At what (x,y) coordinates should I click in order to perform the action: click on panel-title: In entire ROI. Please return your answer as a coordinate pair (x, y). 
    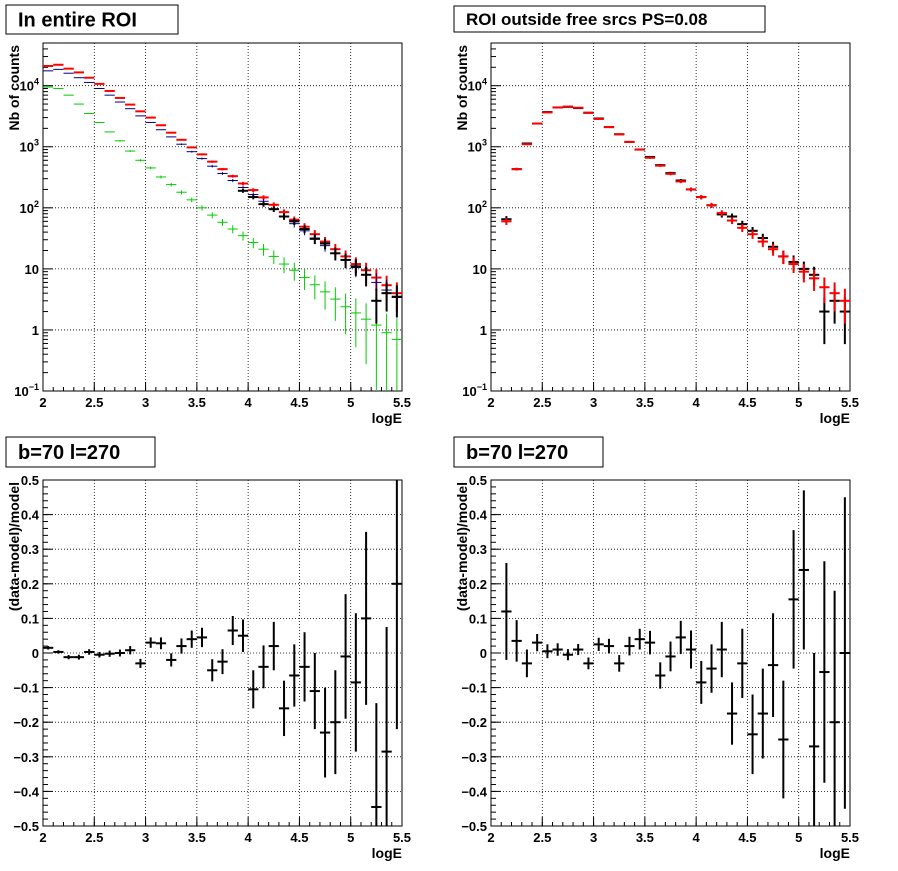
    Looking at the image, I should click on (77, 21).